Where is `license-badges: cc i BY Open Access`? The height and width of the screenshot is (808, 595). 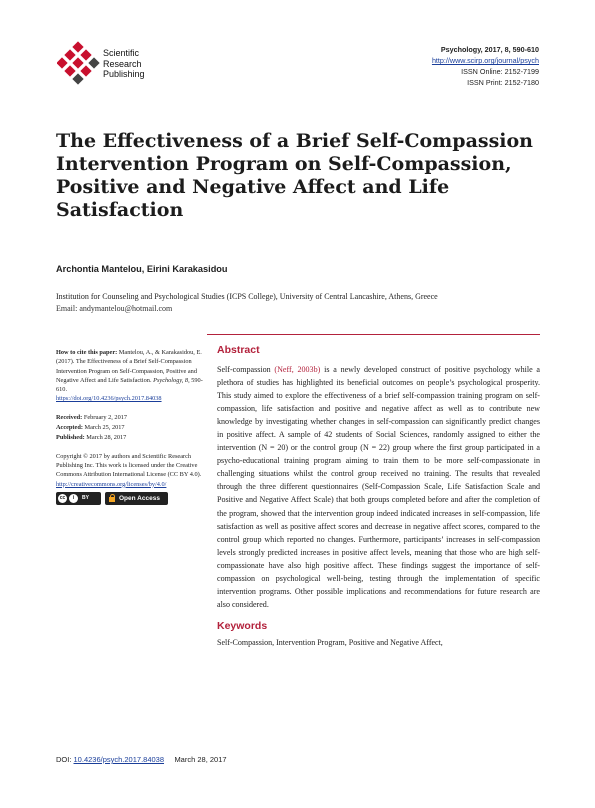
license-badges: cc i BY Open Access is located at coordinates (131, 498).